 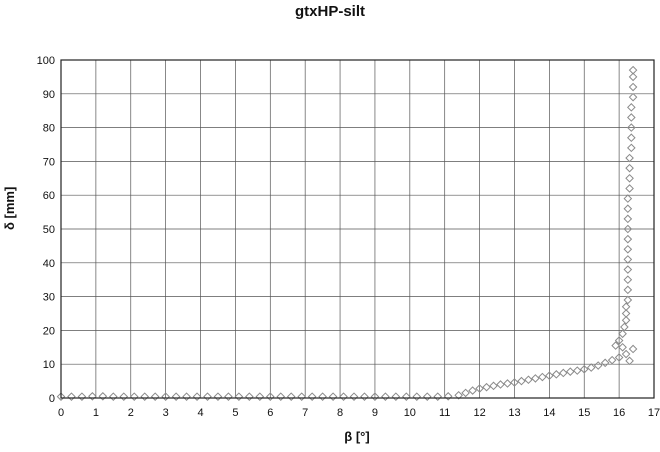 I want to click on x-tick-label: 4, so click(x=200, y=413).